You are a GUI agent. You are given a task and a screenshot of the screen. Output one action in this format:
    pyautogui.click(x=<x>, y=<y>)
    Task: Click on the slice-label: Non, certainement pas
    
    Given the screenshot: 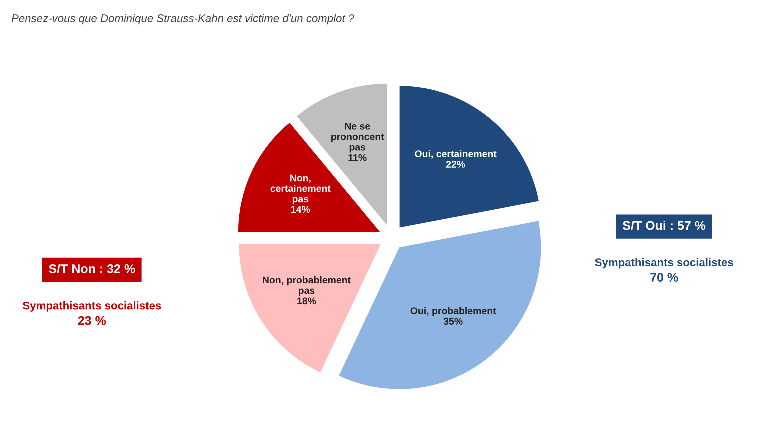 What is the action you would take?
    pyautogui.click(x=300, y=189)
    